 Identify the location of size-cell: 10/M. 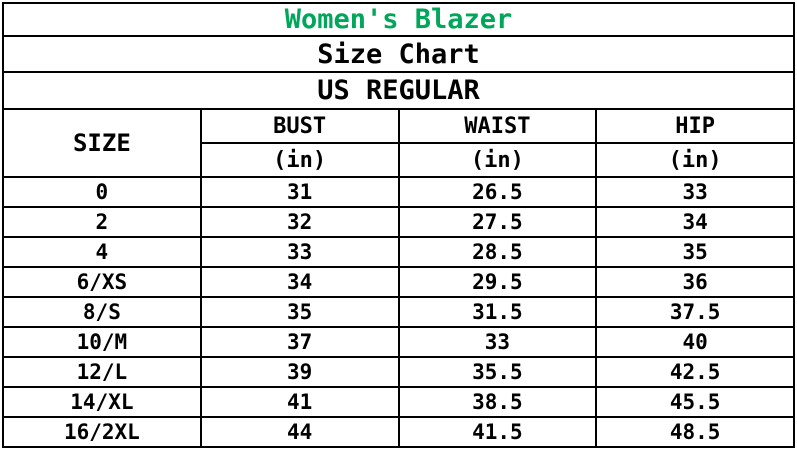
(102, 342).